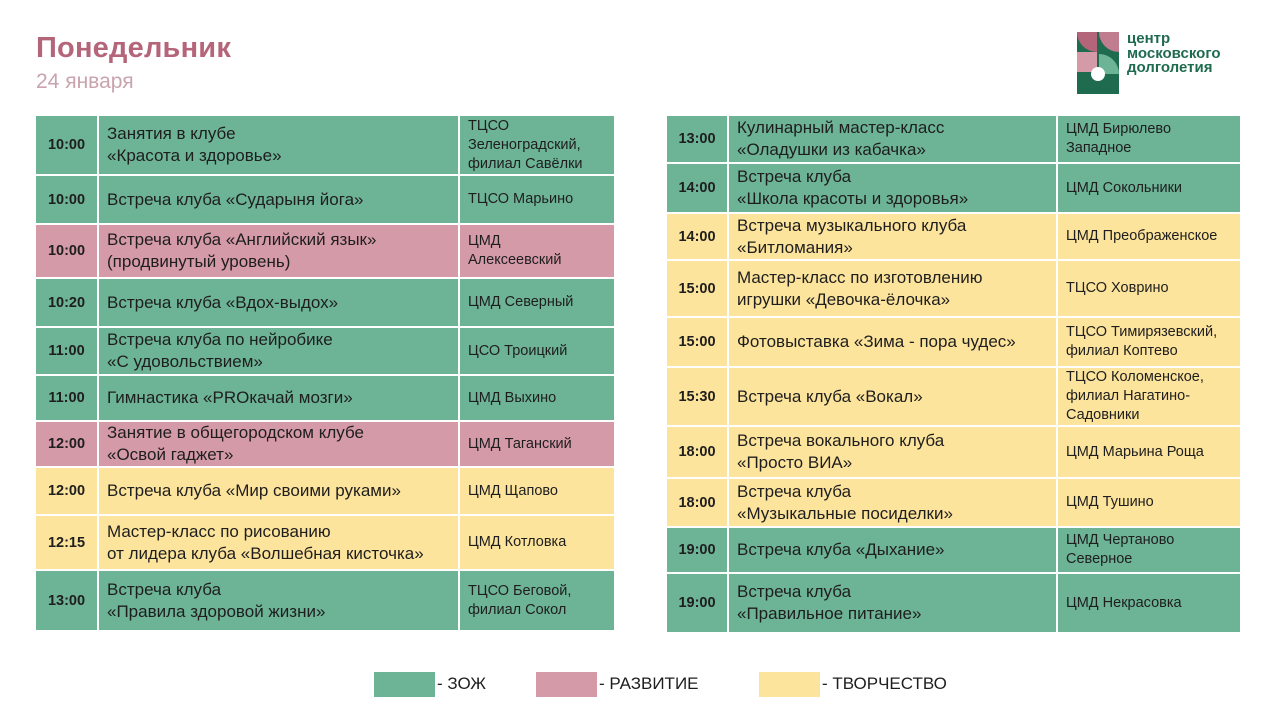  I want to click on legend-zozh: - ЗОЖ, so click(430, 684).